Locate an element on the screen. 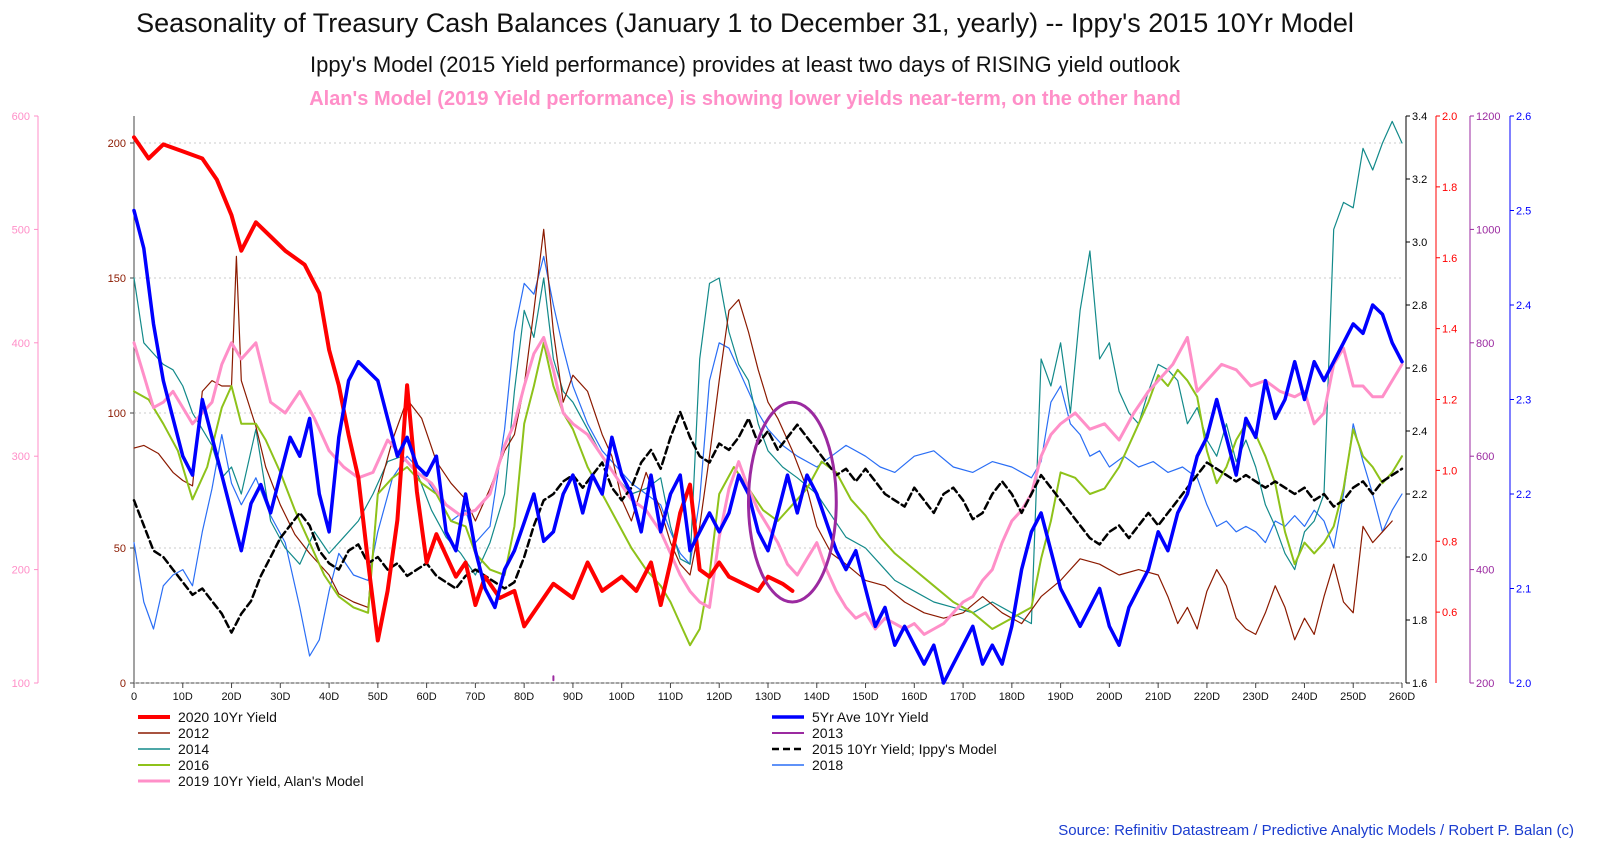 The height and width of the screenshot is (855, 1600). legend-label: 2014 is located at coordinates (193, 749).